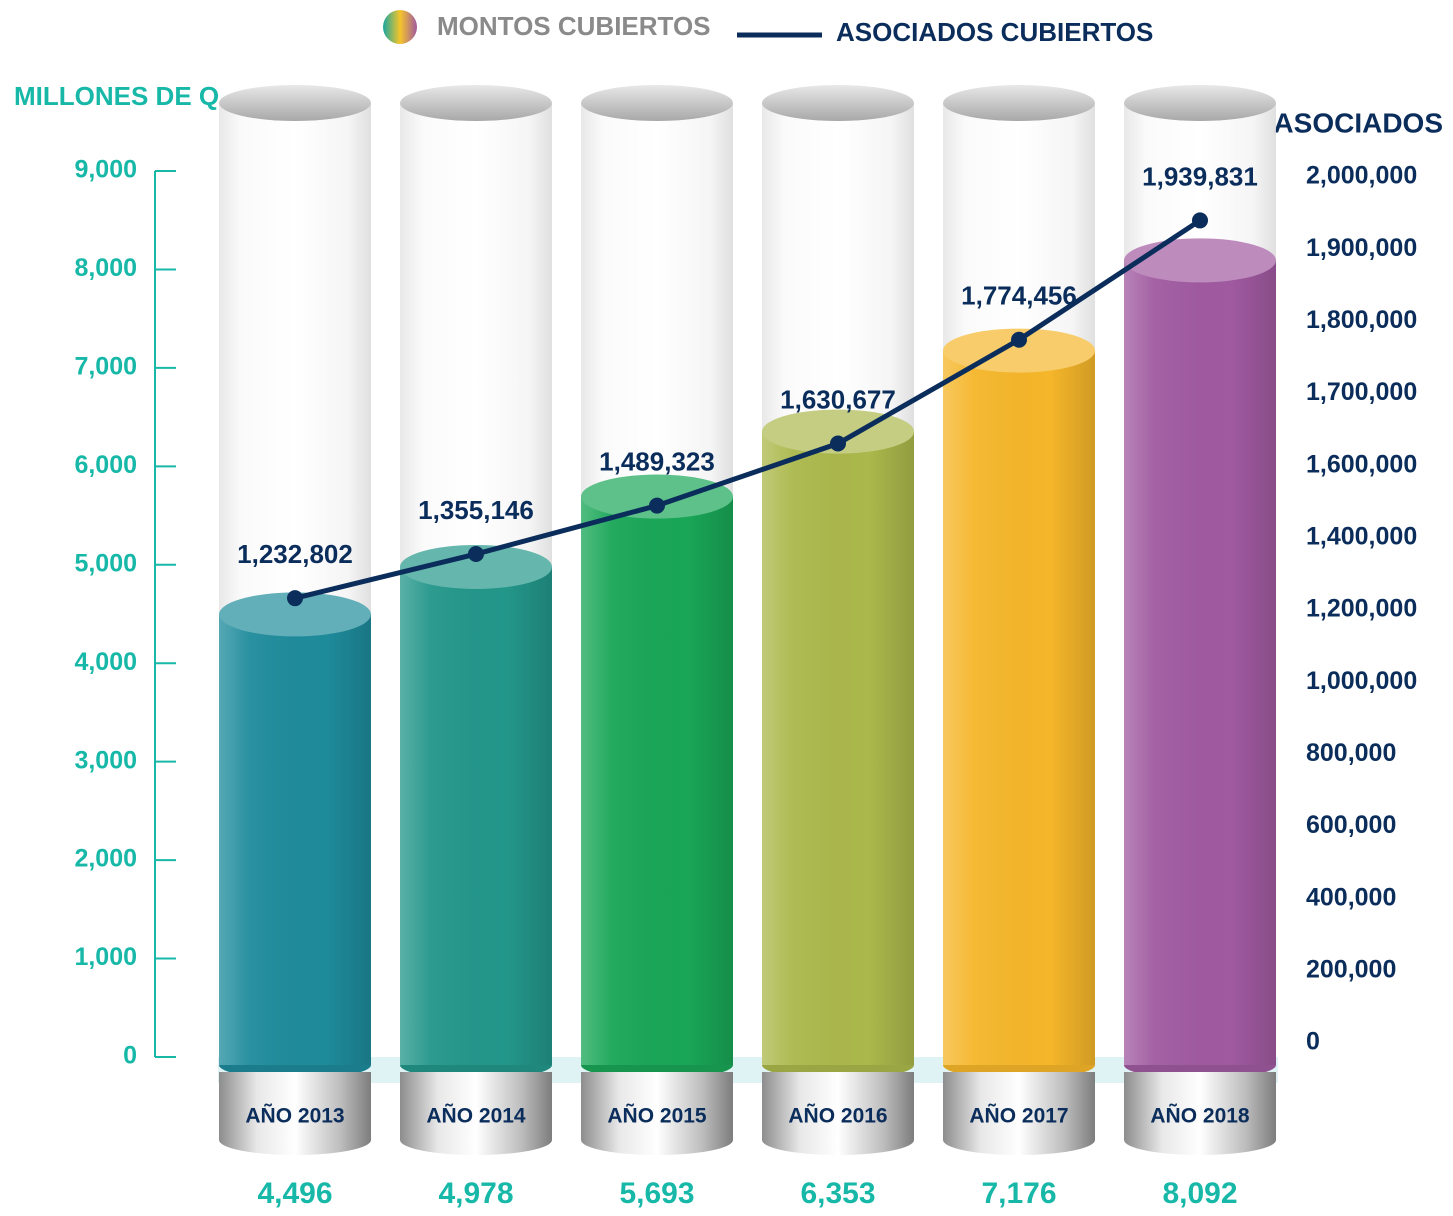 Image resolution: width=1453 pixels, height=1216 pixels. I want to click on y2-tick-label: 2,000,000, so click(1361, 176).